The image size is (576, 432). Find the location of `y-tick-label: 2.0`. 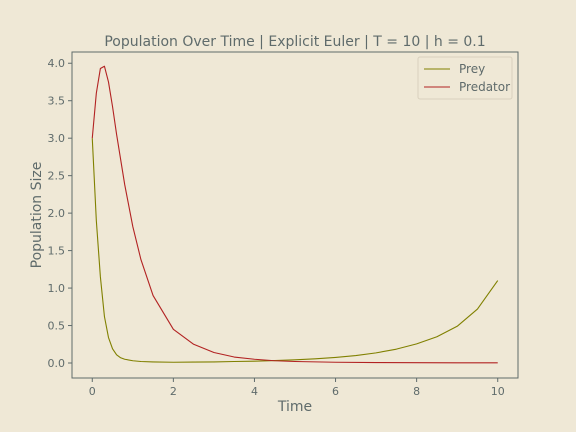

y-tick-label: 2.0 is located at coordinates (57, 213).